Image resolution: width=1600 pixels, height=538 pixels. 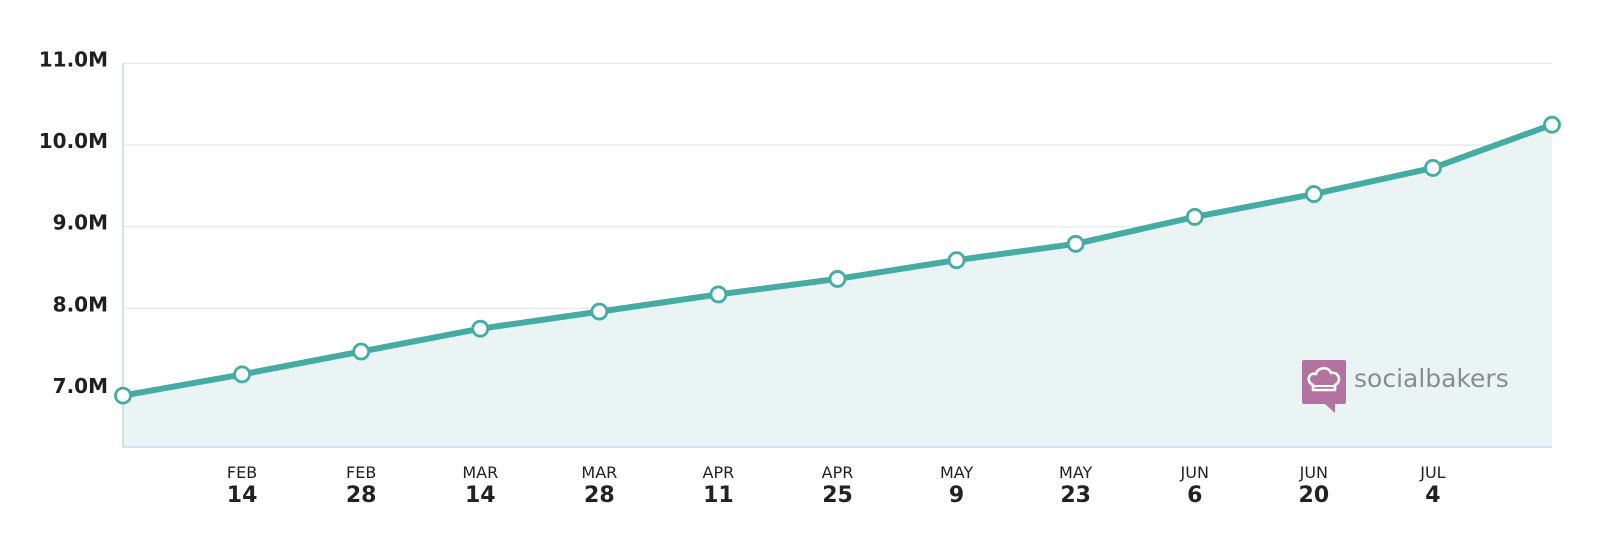 What do you see at coordinates (80, 304) in the screenshot?
I see `y-tick-label: 8.0M` at bounding box center [80, 304].